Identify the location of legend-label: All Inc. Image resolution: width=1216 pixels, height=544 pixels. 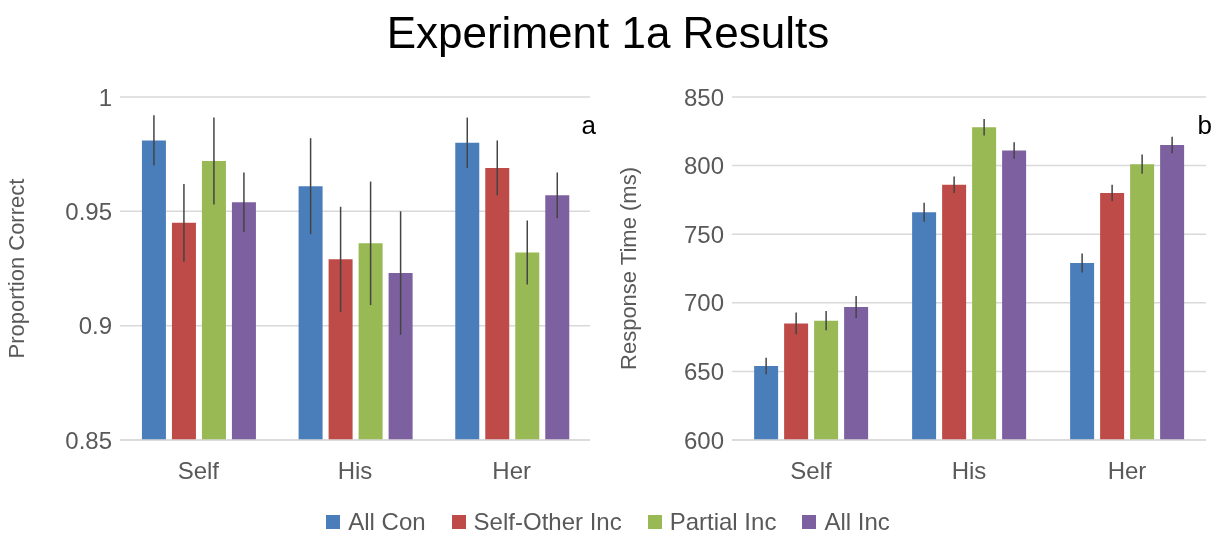
(857, 522).